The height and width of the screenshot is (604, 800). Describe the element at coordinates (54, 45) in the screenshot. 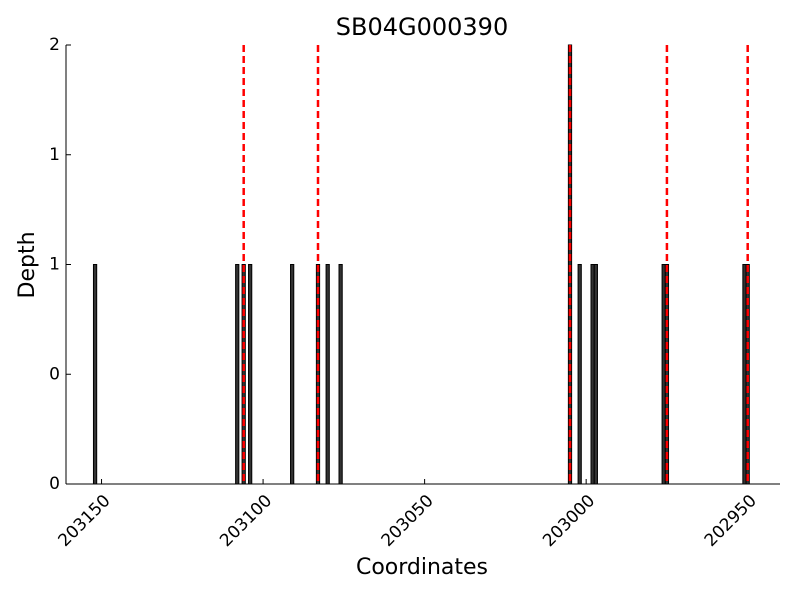

I see `y-tick-label: 2` at that location.